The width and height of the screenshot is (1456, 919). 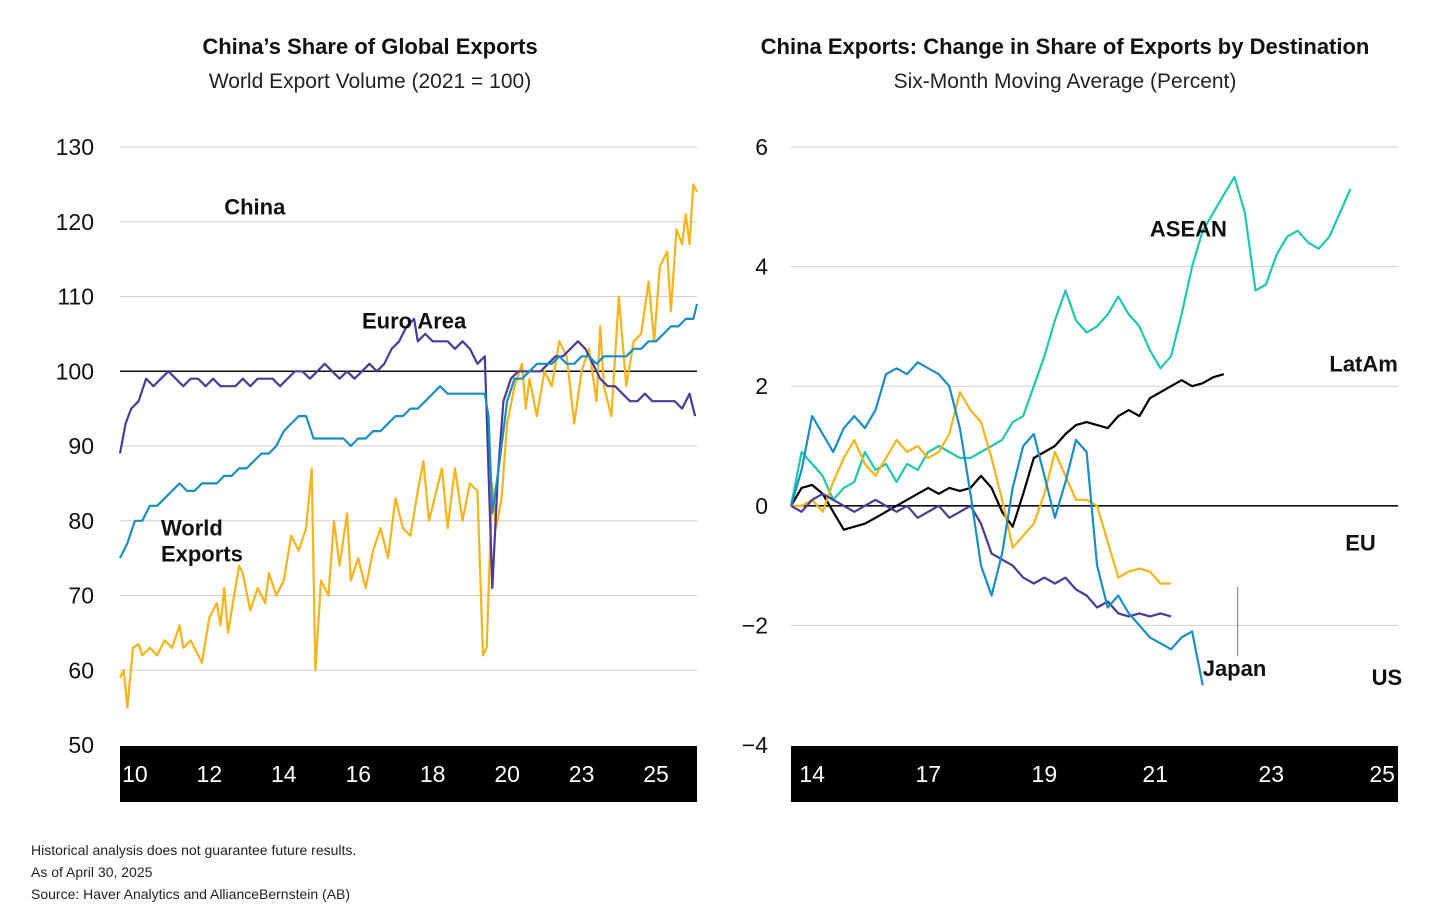 What do you see at coordinates (981, 488) in the screenshot?
I see `right-series-eu-line` at bounding box center [981, 488].